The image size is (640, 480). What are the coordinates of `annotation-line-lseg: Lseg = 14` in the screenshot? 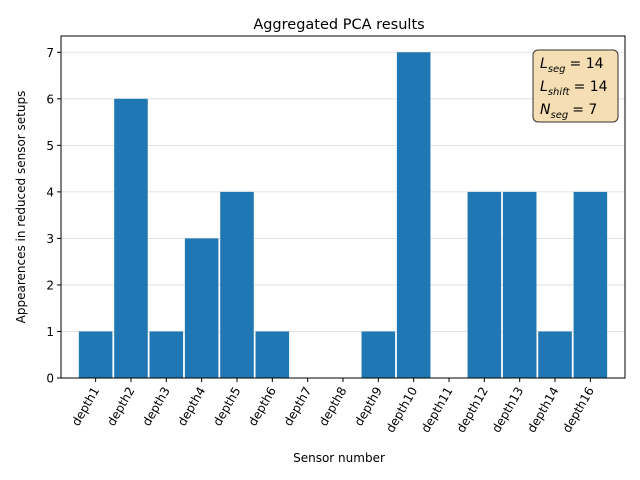 It's located at (572, 65).